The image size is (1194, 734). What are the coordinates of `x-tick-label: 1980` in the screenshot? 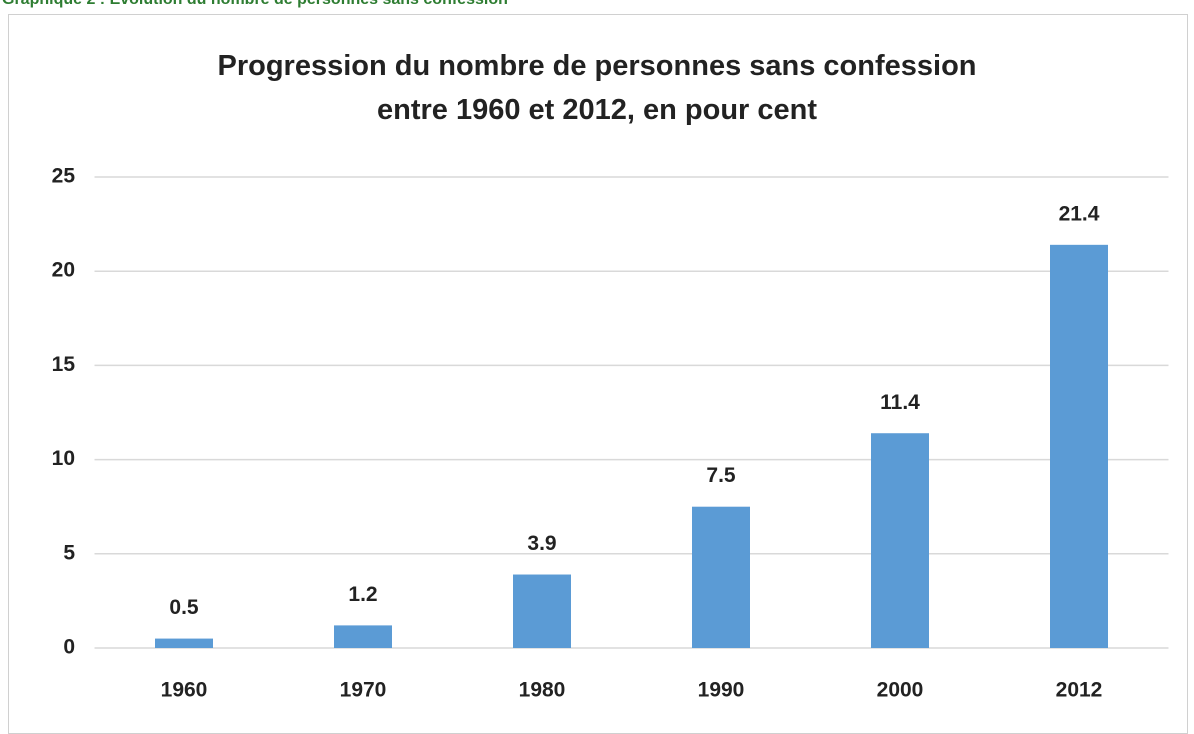 It's located at (542, 690).